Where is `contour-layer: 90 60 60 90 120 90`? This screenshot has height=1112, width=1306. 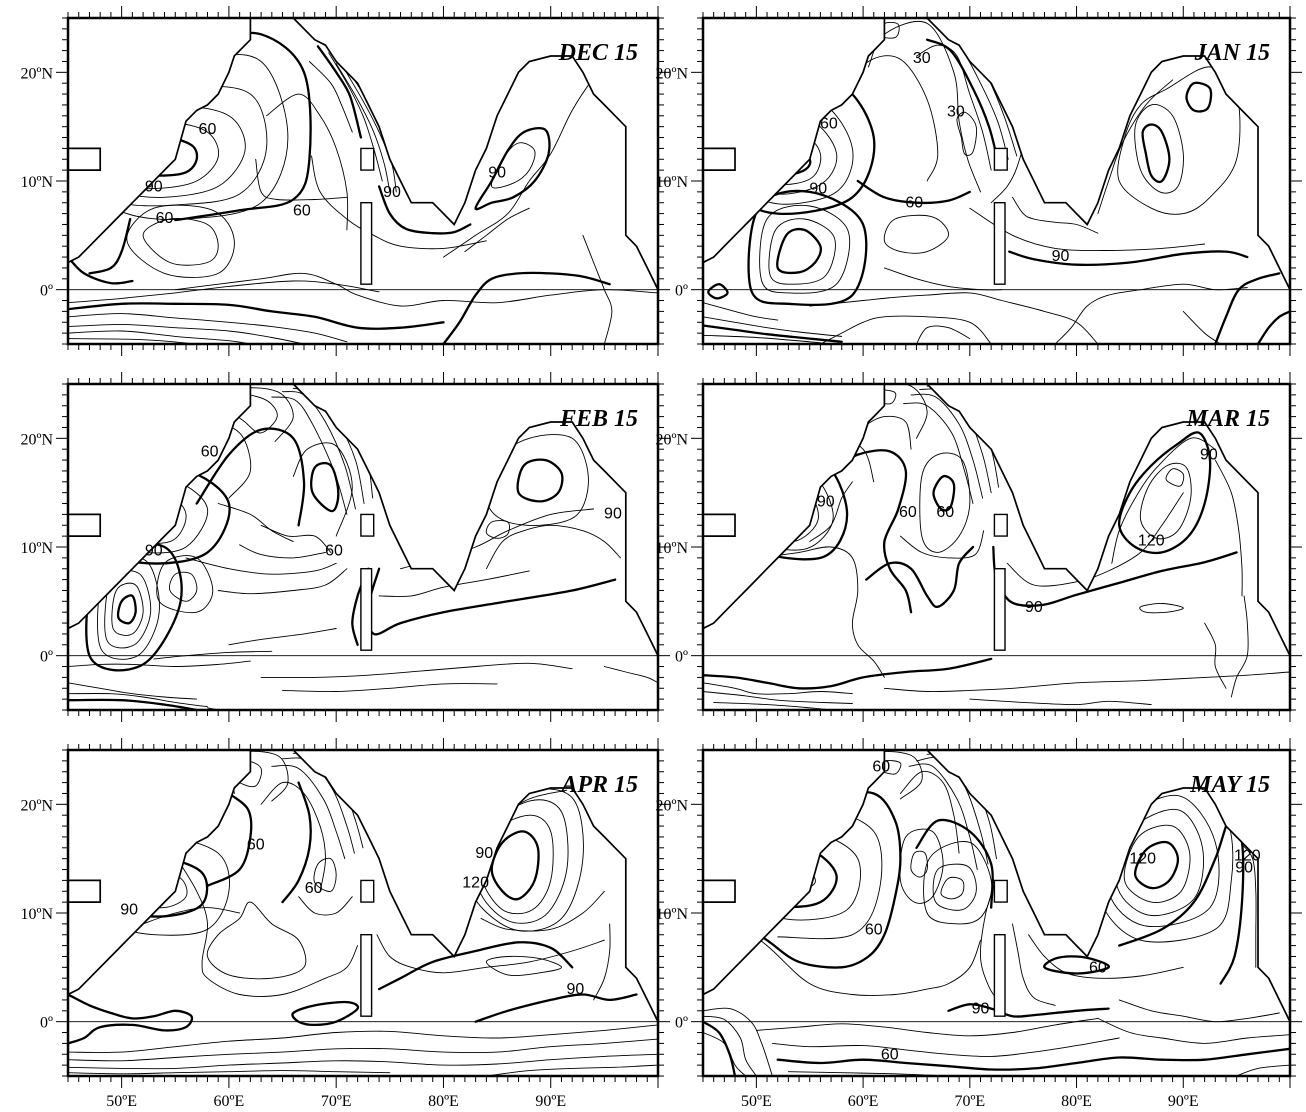 contour-layer: 90 60 60 90 120 90 is located at coordinates (996, 547).